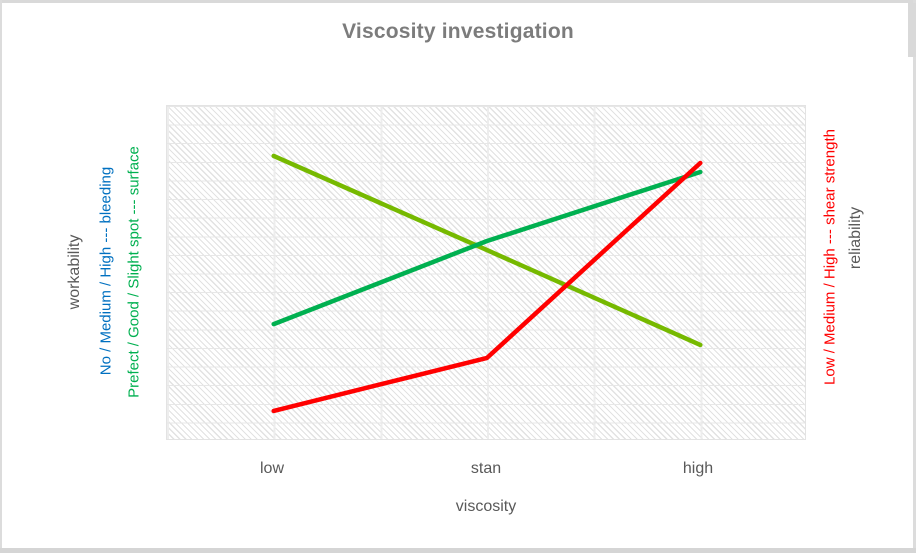 The image size is (916, 553). I want to click on right-axis-title: reliability, so click(855, 238).